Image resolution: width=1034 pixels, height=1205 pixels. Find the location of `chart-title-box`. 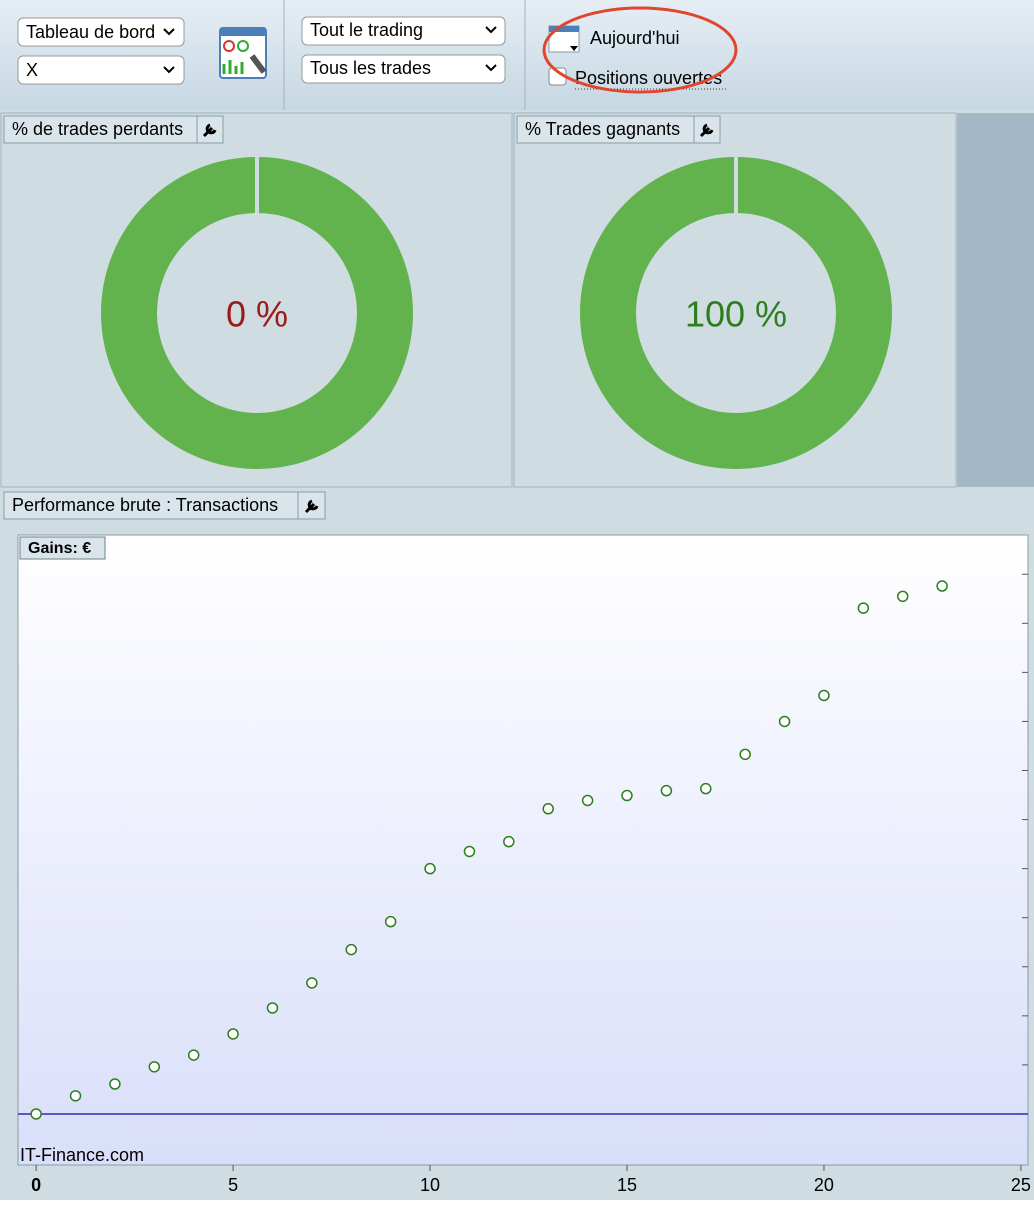

chart-title-box is located at coordinates (62, 548).